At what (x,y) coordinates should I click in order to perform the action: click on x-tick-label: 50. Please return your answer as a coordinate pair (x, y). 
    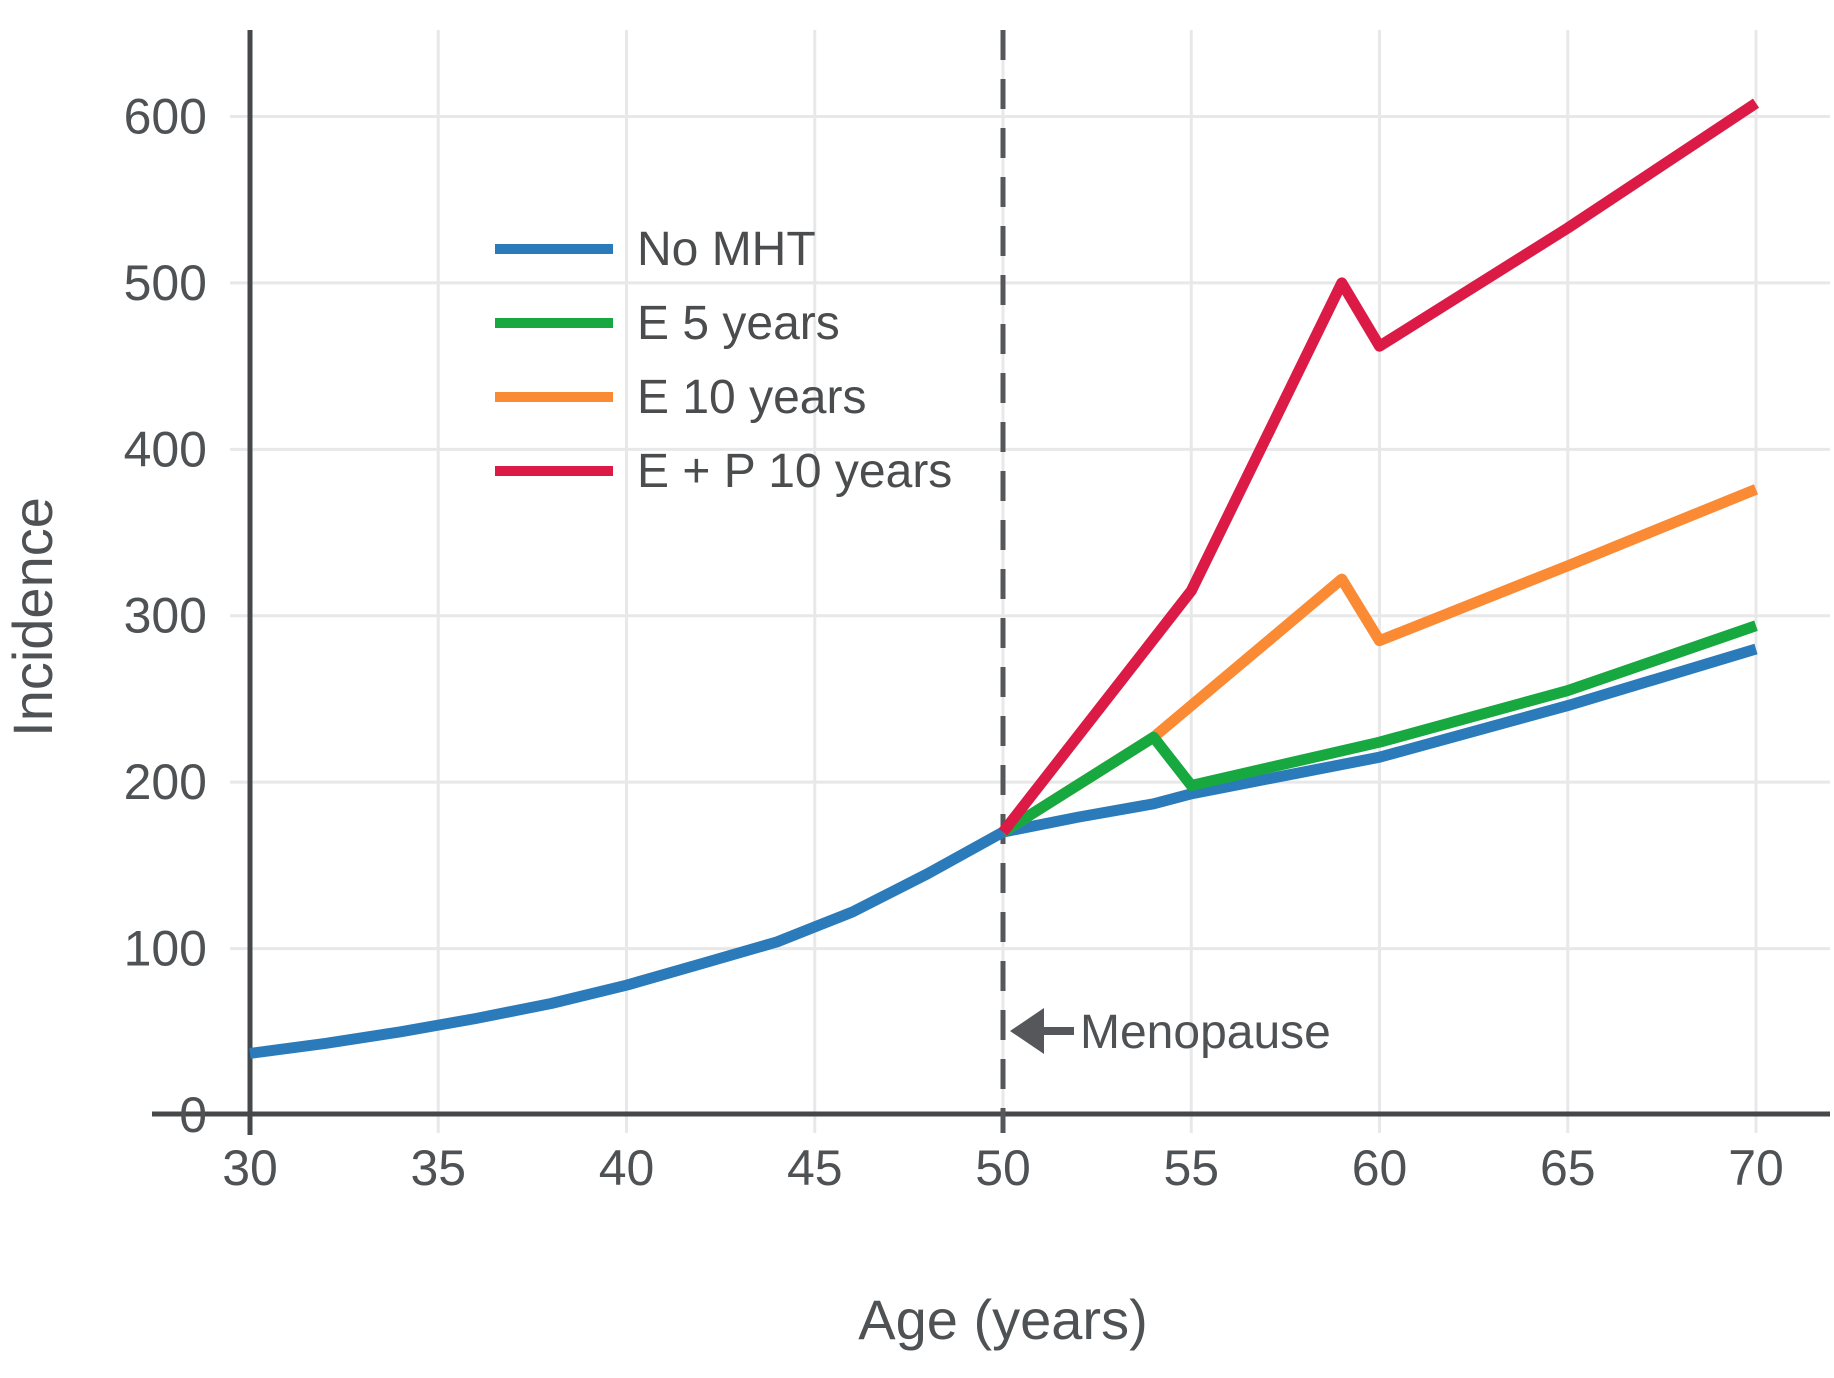
    Looking at the image, I should click on (1003, 1168).